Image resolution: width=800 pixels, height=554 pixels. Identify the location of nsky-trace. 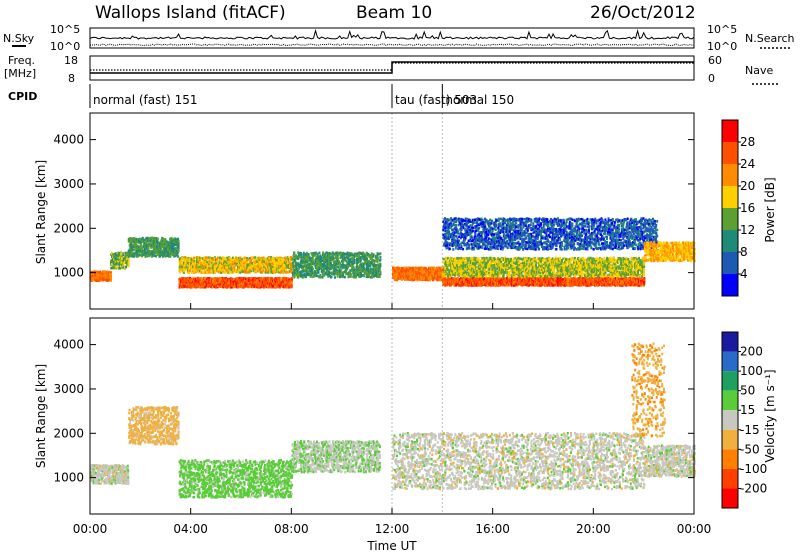
(392, 34).